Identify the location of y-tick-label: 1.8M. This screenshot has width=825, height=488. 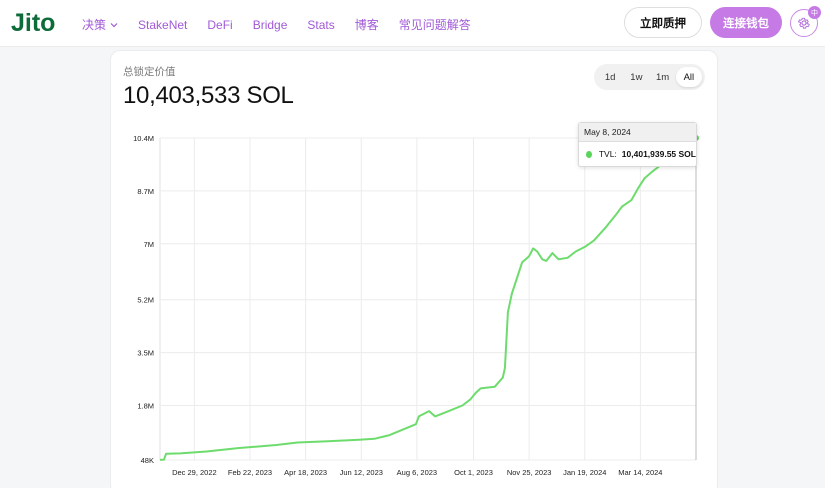
(145, 406).